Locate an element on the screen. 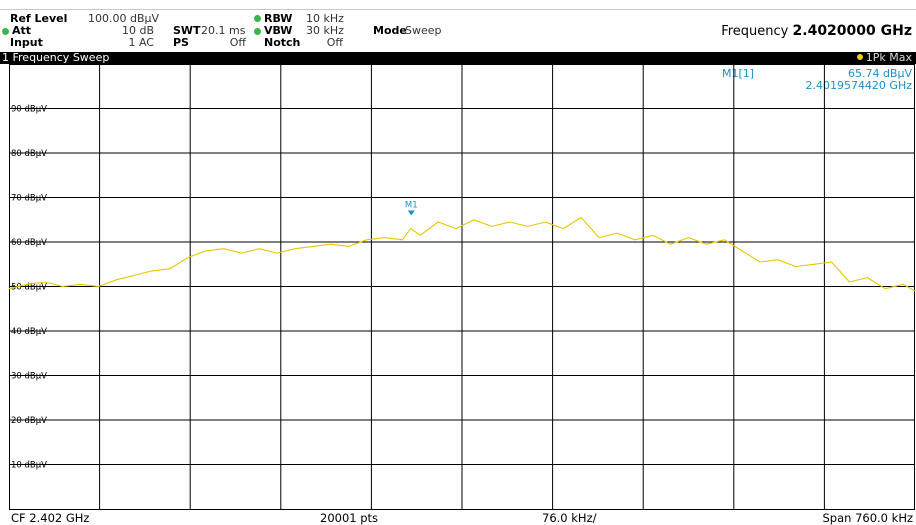 This screenshot has width=916, height=525. center-freq-label: CF 2.402 GHz is located at coordinates (50, 518).